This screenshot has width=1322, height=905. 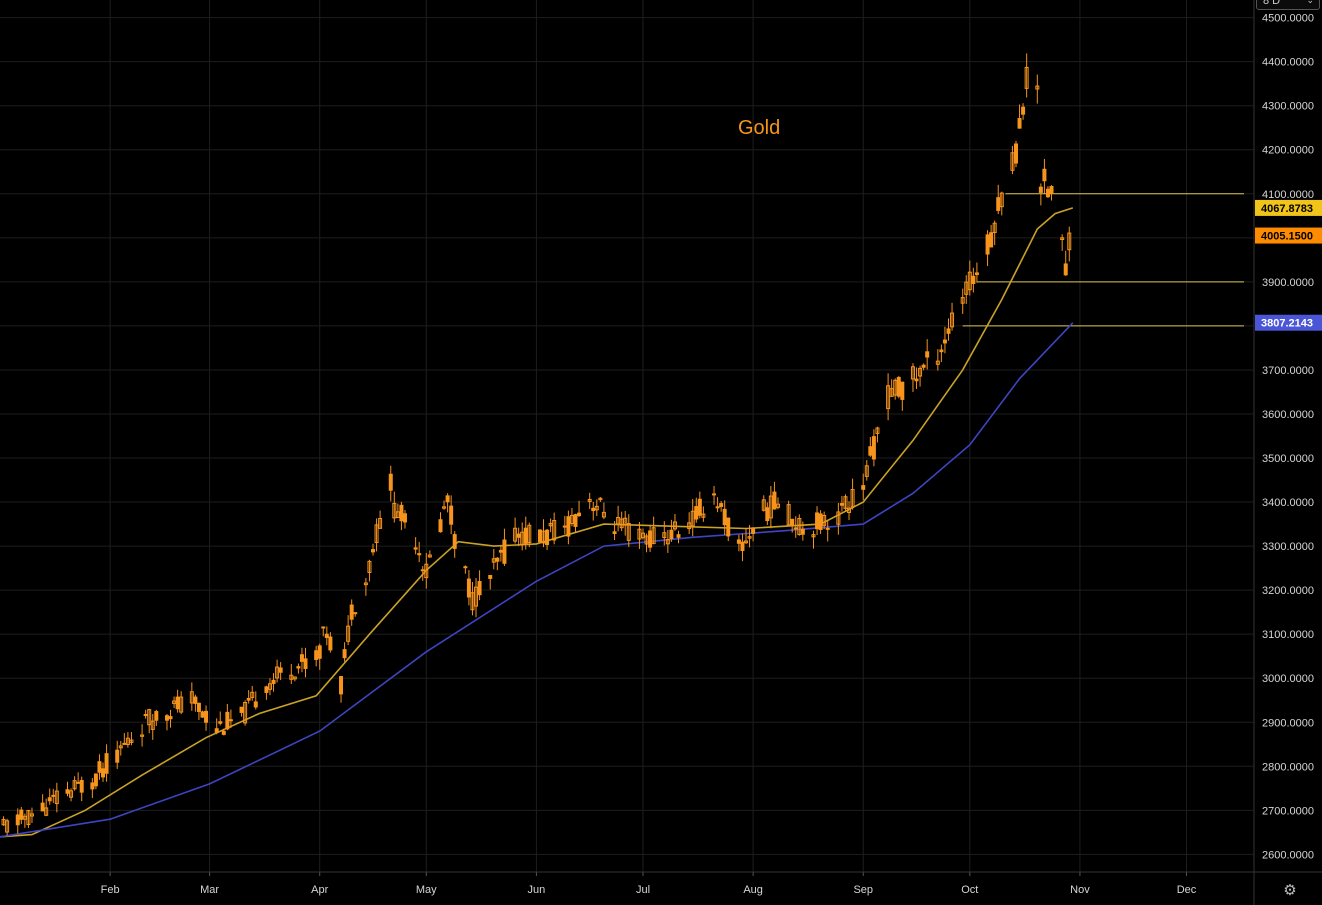 What do you see at coordinates (1288, 767) in the screenshot?
I see `y-tick-label: 2800.0000` at bounding box center [1288, 767].